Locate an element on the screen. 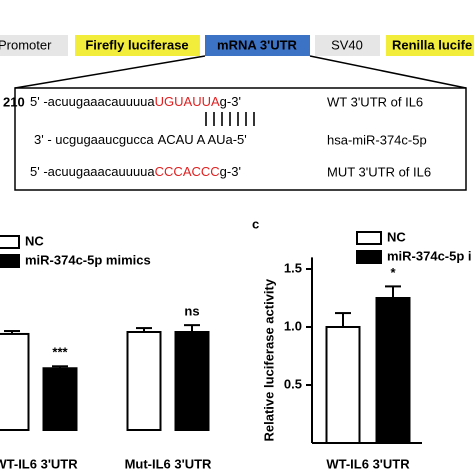  seq-part: ACAU A AUa-5' is located at coordinates (202, 139).